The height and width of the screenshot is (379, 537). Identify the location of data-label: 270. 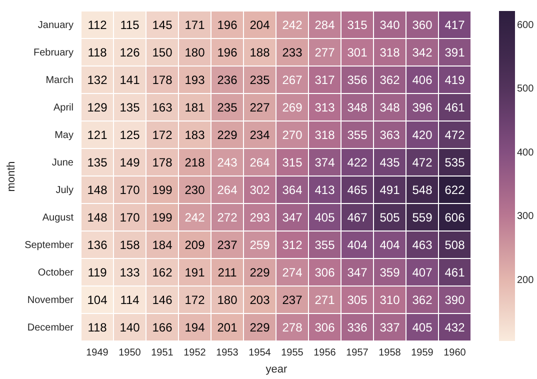
(292, 135).